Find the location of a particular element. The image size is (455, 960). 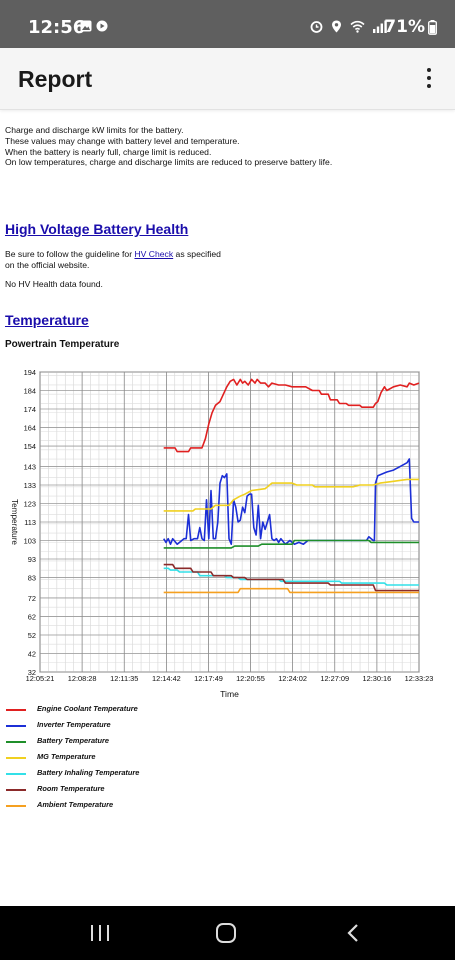

home-button is located at coordinates (226, 933).